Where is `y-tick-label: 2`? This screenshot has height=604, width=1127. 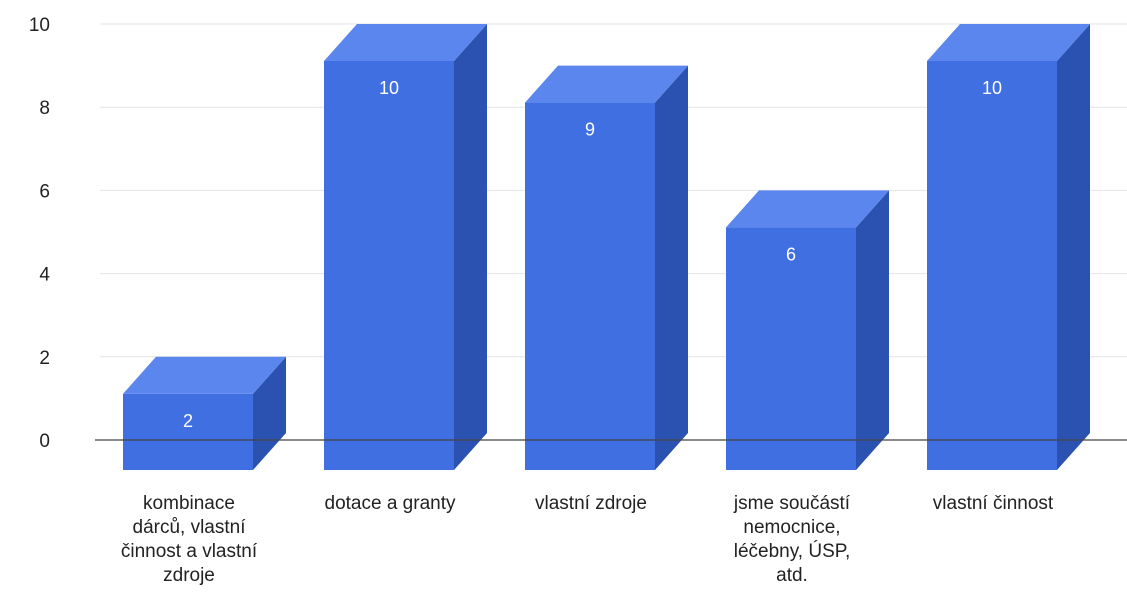
y-tick-label: 2 is located at coordinates (44, 358).